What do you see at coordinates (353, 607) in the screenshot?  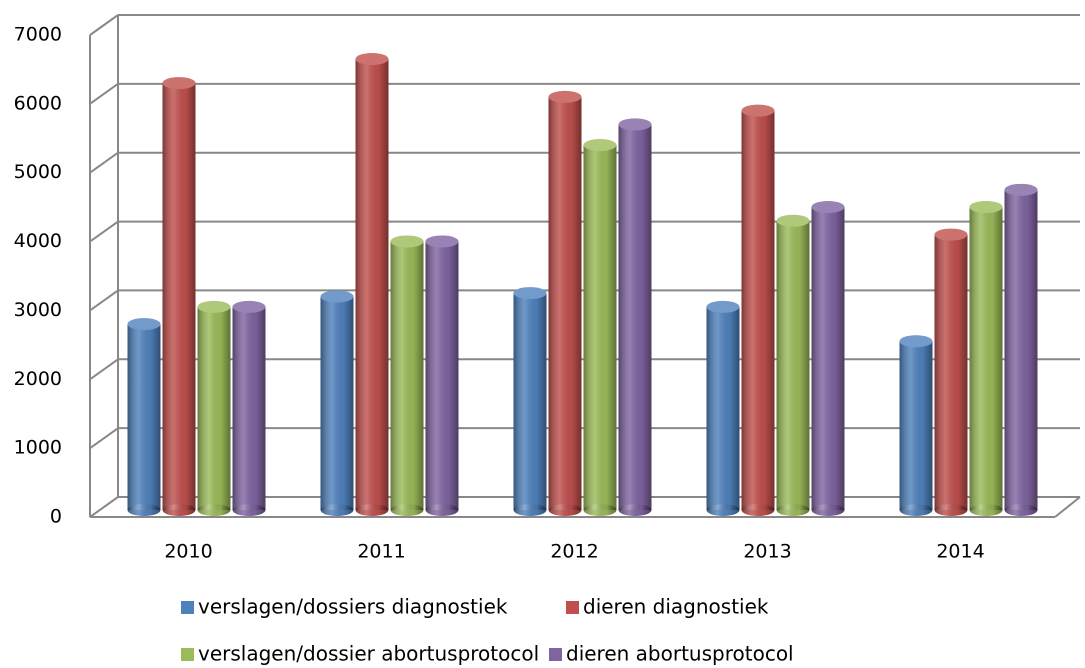 I see `legend-label: verslagen/dossiers diagnostiek` at bounding box center [353, 607].